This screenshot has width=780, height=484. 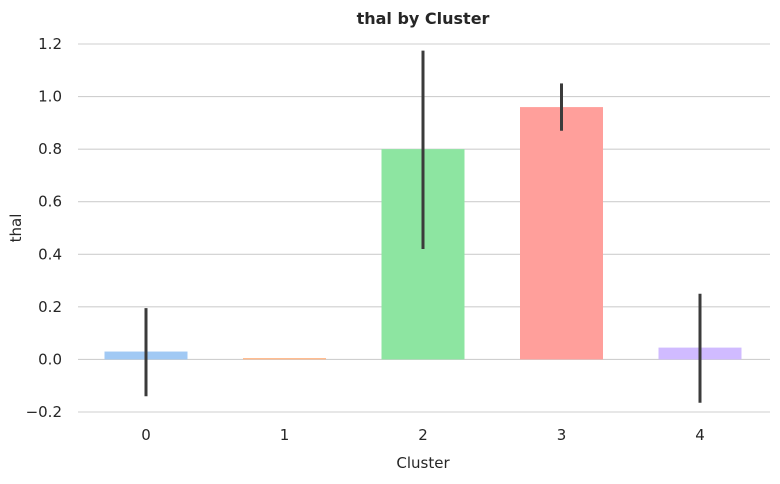 What do you see at coordinates (44, 412) in the screenshot?
I see `y-tick-label: −0.2` at bounding box center [44, 412].